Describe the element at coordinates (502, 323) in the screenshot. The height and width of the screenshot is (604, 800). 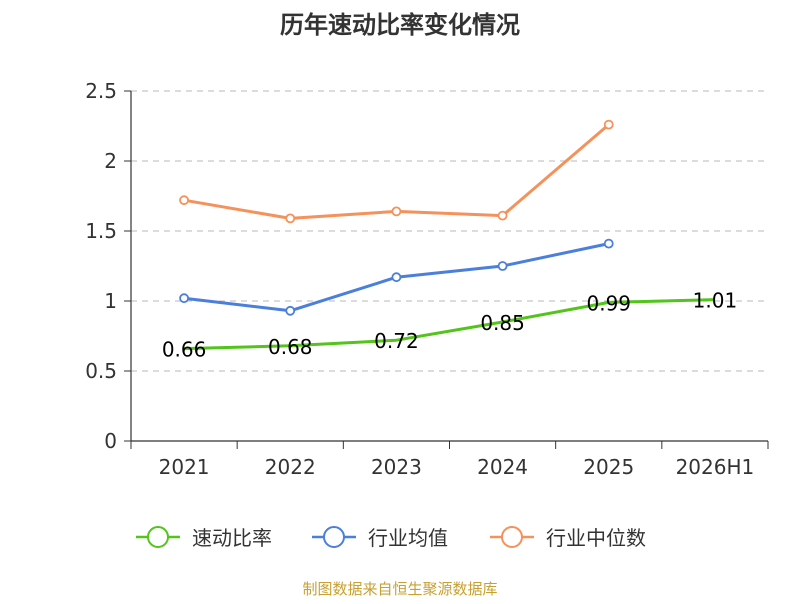
I see `data-label: 0.85` at that location.